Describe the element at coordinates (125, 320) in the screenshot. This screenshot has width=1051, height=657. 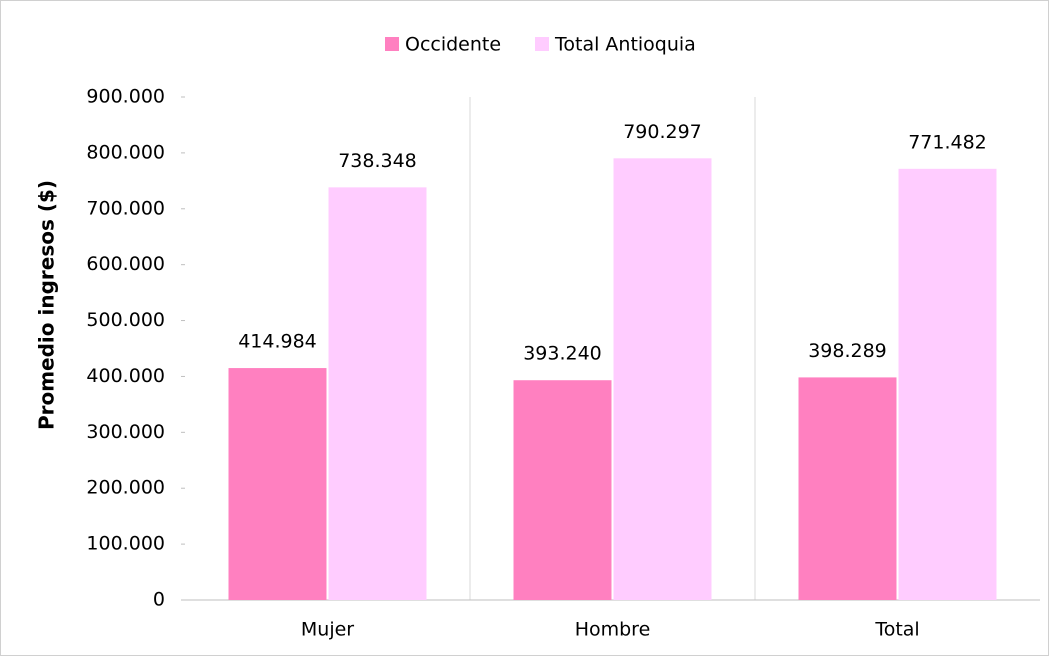
I see `y-tick-label: 500.000` at that location.